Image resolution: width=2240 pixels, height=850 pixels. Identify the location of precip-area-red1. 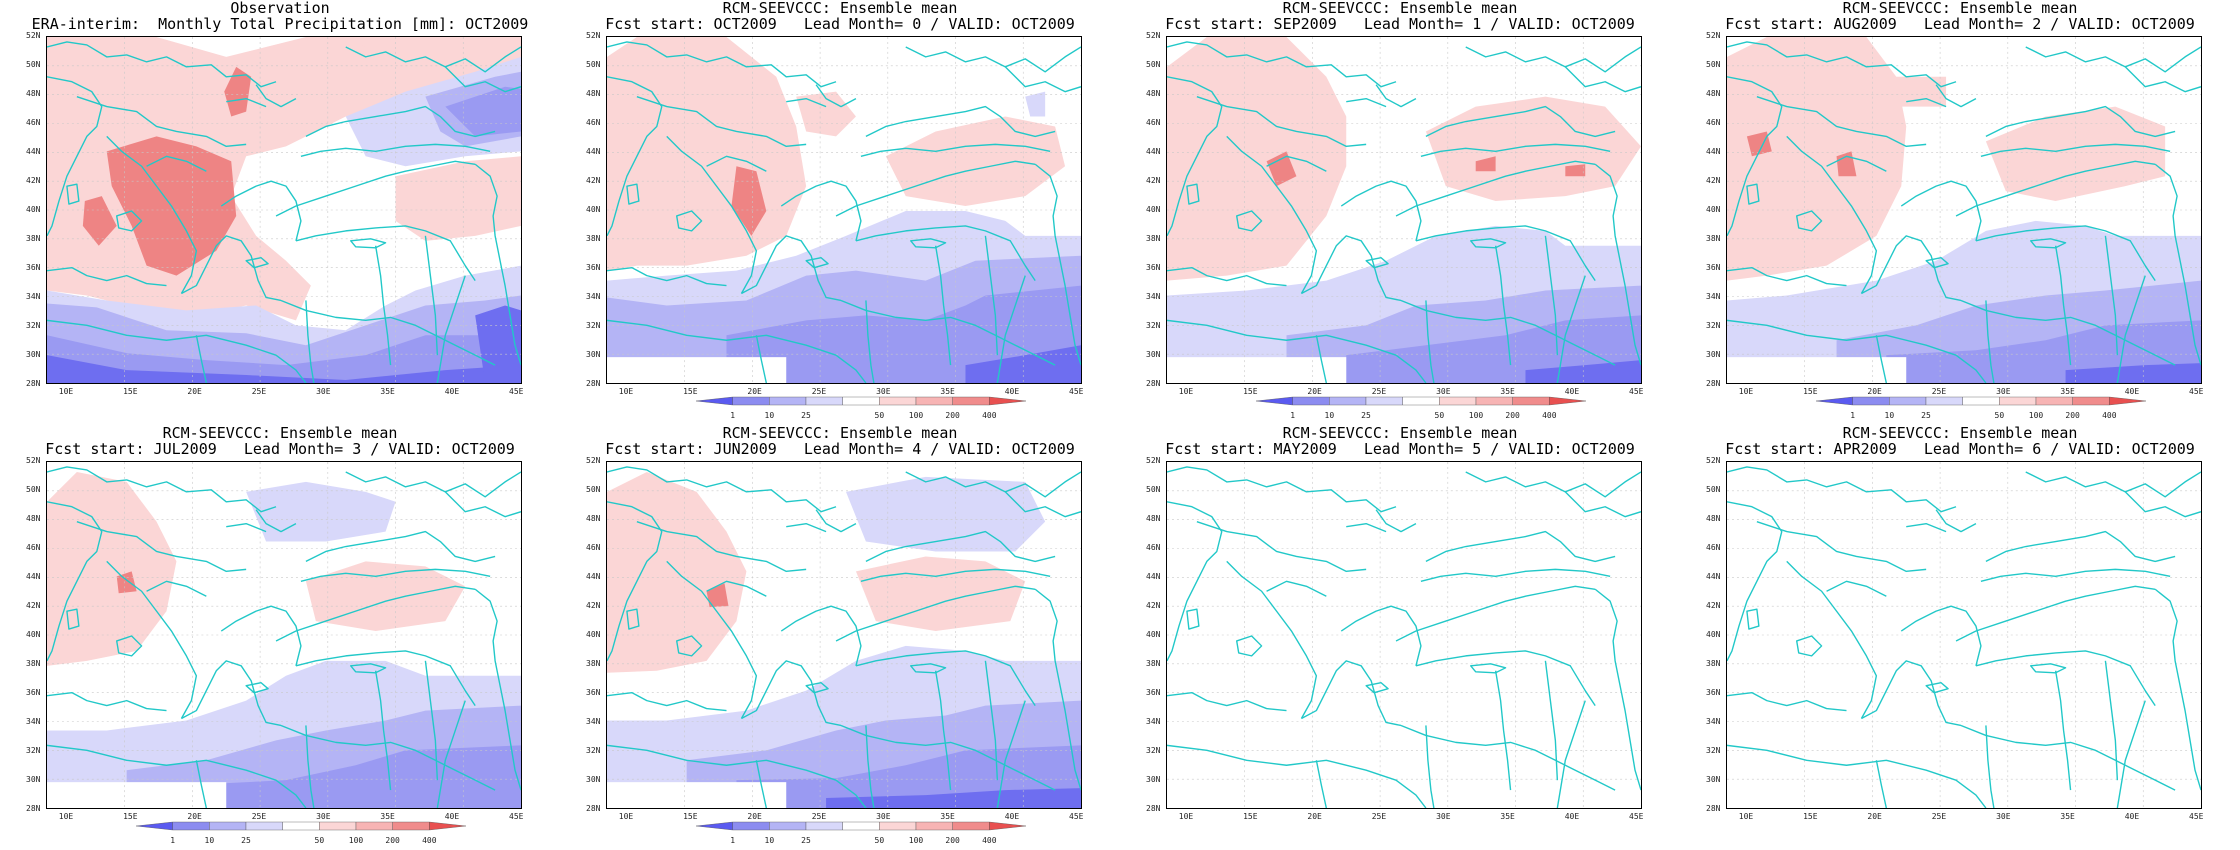
(385, 596).